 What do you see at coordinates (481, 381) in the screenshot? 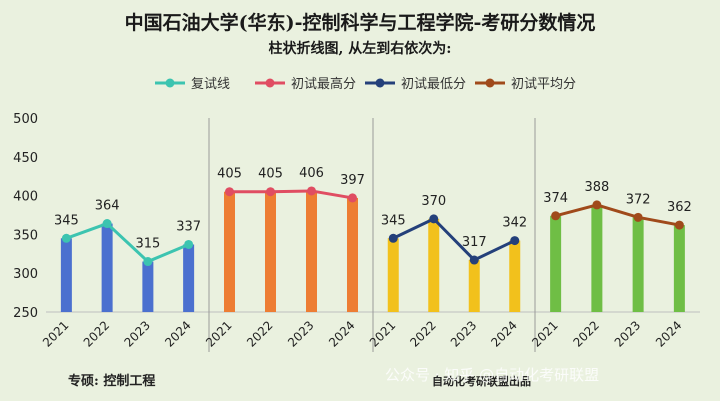
I see `footer-credit: 自动化考研联盟出品` at bounding box center [481, 381].